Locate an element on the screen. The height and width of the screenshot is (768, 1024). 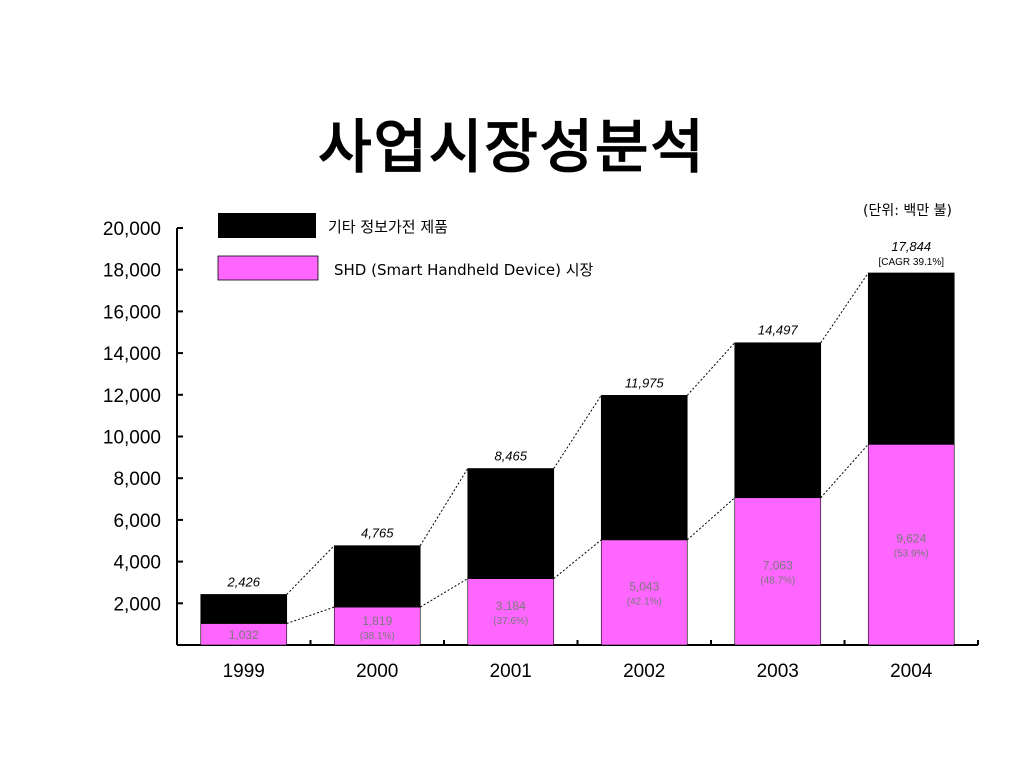
shd-value-label: 1,032 is located at coordinates (244, 635).